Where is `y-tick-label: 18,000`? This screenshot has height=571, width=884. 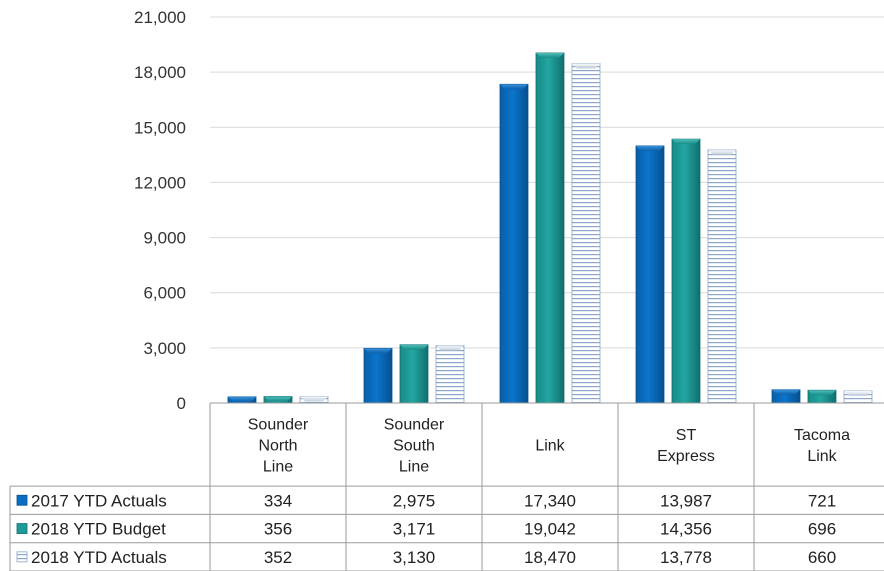 y-tick-label: 18,000 is located at coordinates (160, 72).